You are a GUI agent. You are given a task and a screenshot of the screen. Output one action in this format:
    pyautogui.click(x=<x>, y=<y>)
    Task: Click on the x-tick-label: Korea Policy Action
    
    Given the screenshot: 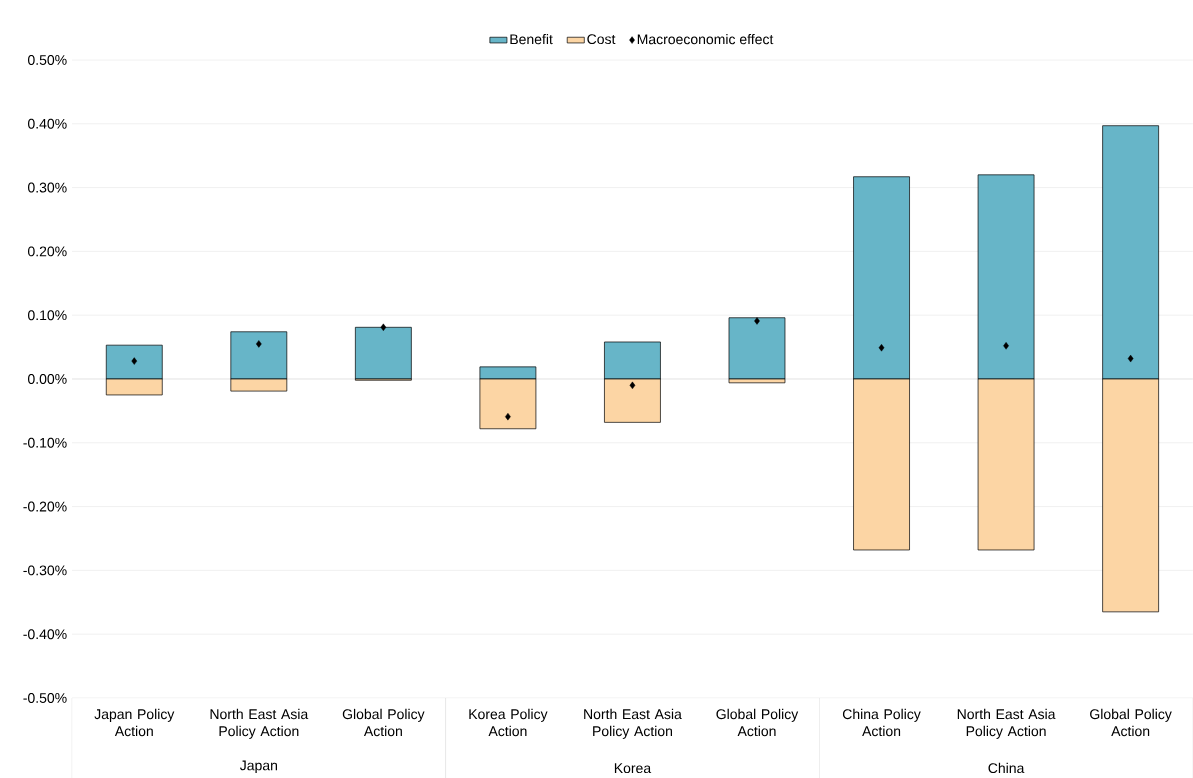 What is the action you would take?
    pyautogui.click(x=508, y=722)
    